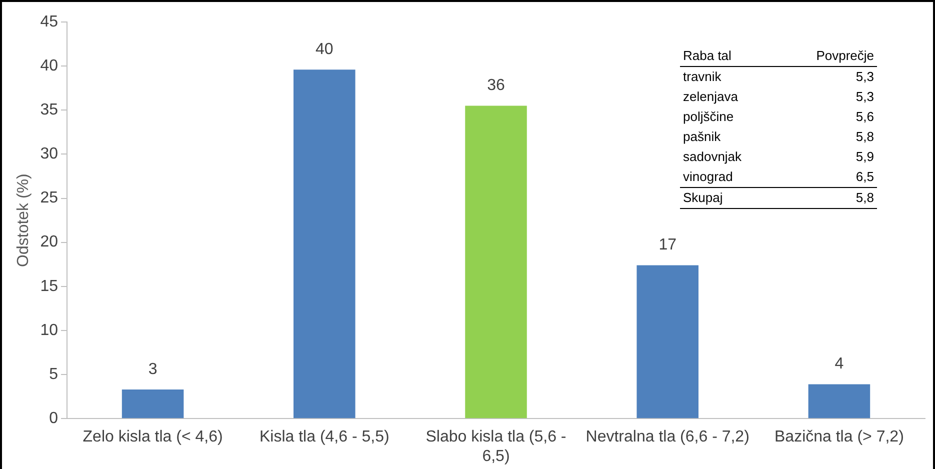 The image size is (935, 469). What do you see at coordinates (49, 110) in the screenshot?
I see `y-tick-label: 35` at bounding box center [49, 110].